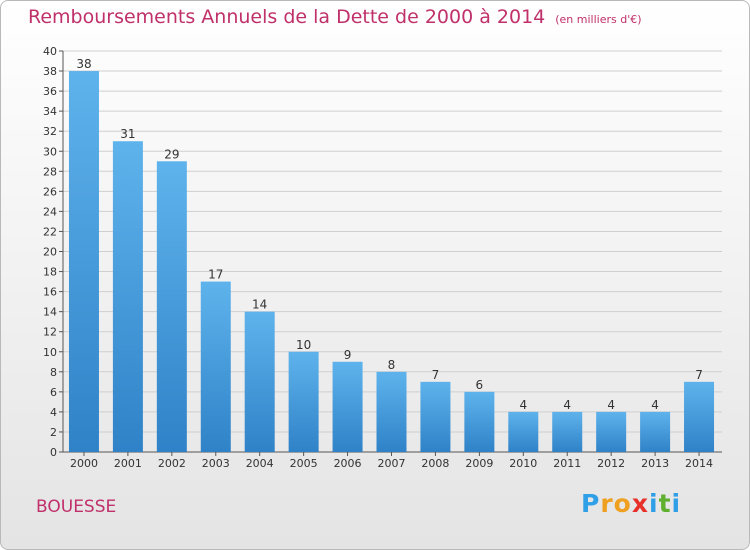  I want to click on value-label-2013: 4, so click(655, 405).